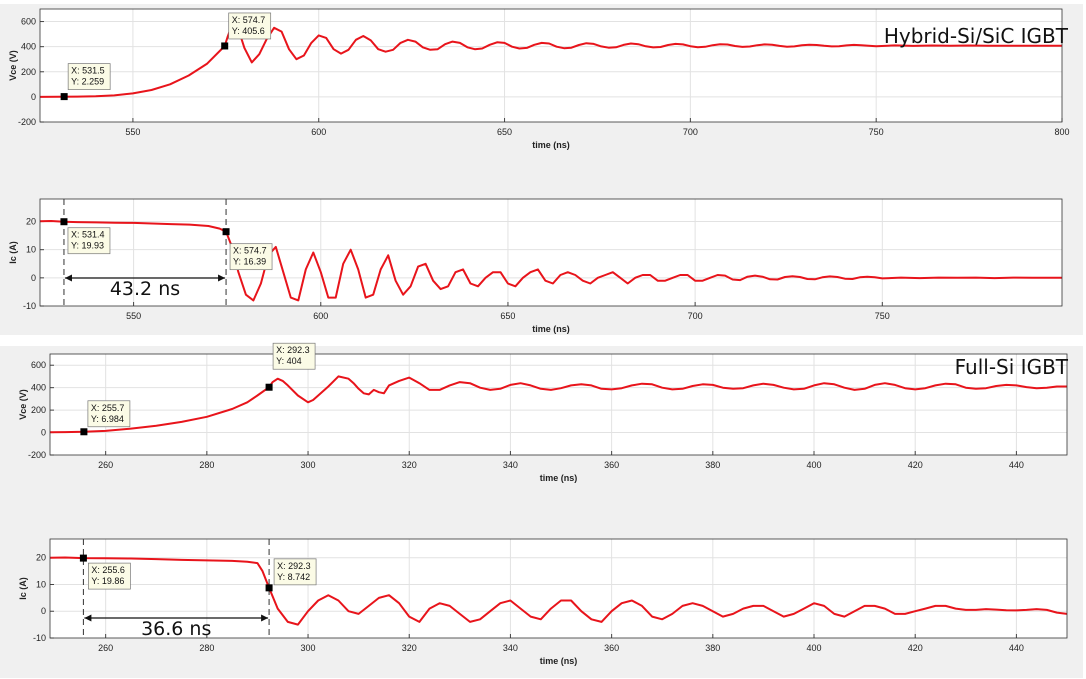  What do you see at coordinates (1011, 367) in the screenshot?
I see `section-title-full-si: Full-Si IGBT` at bounding box center [1011, 367].